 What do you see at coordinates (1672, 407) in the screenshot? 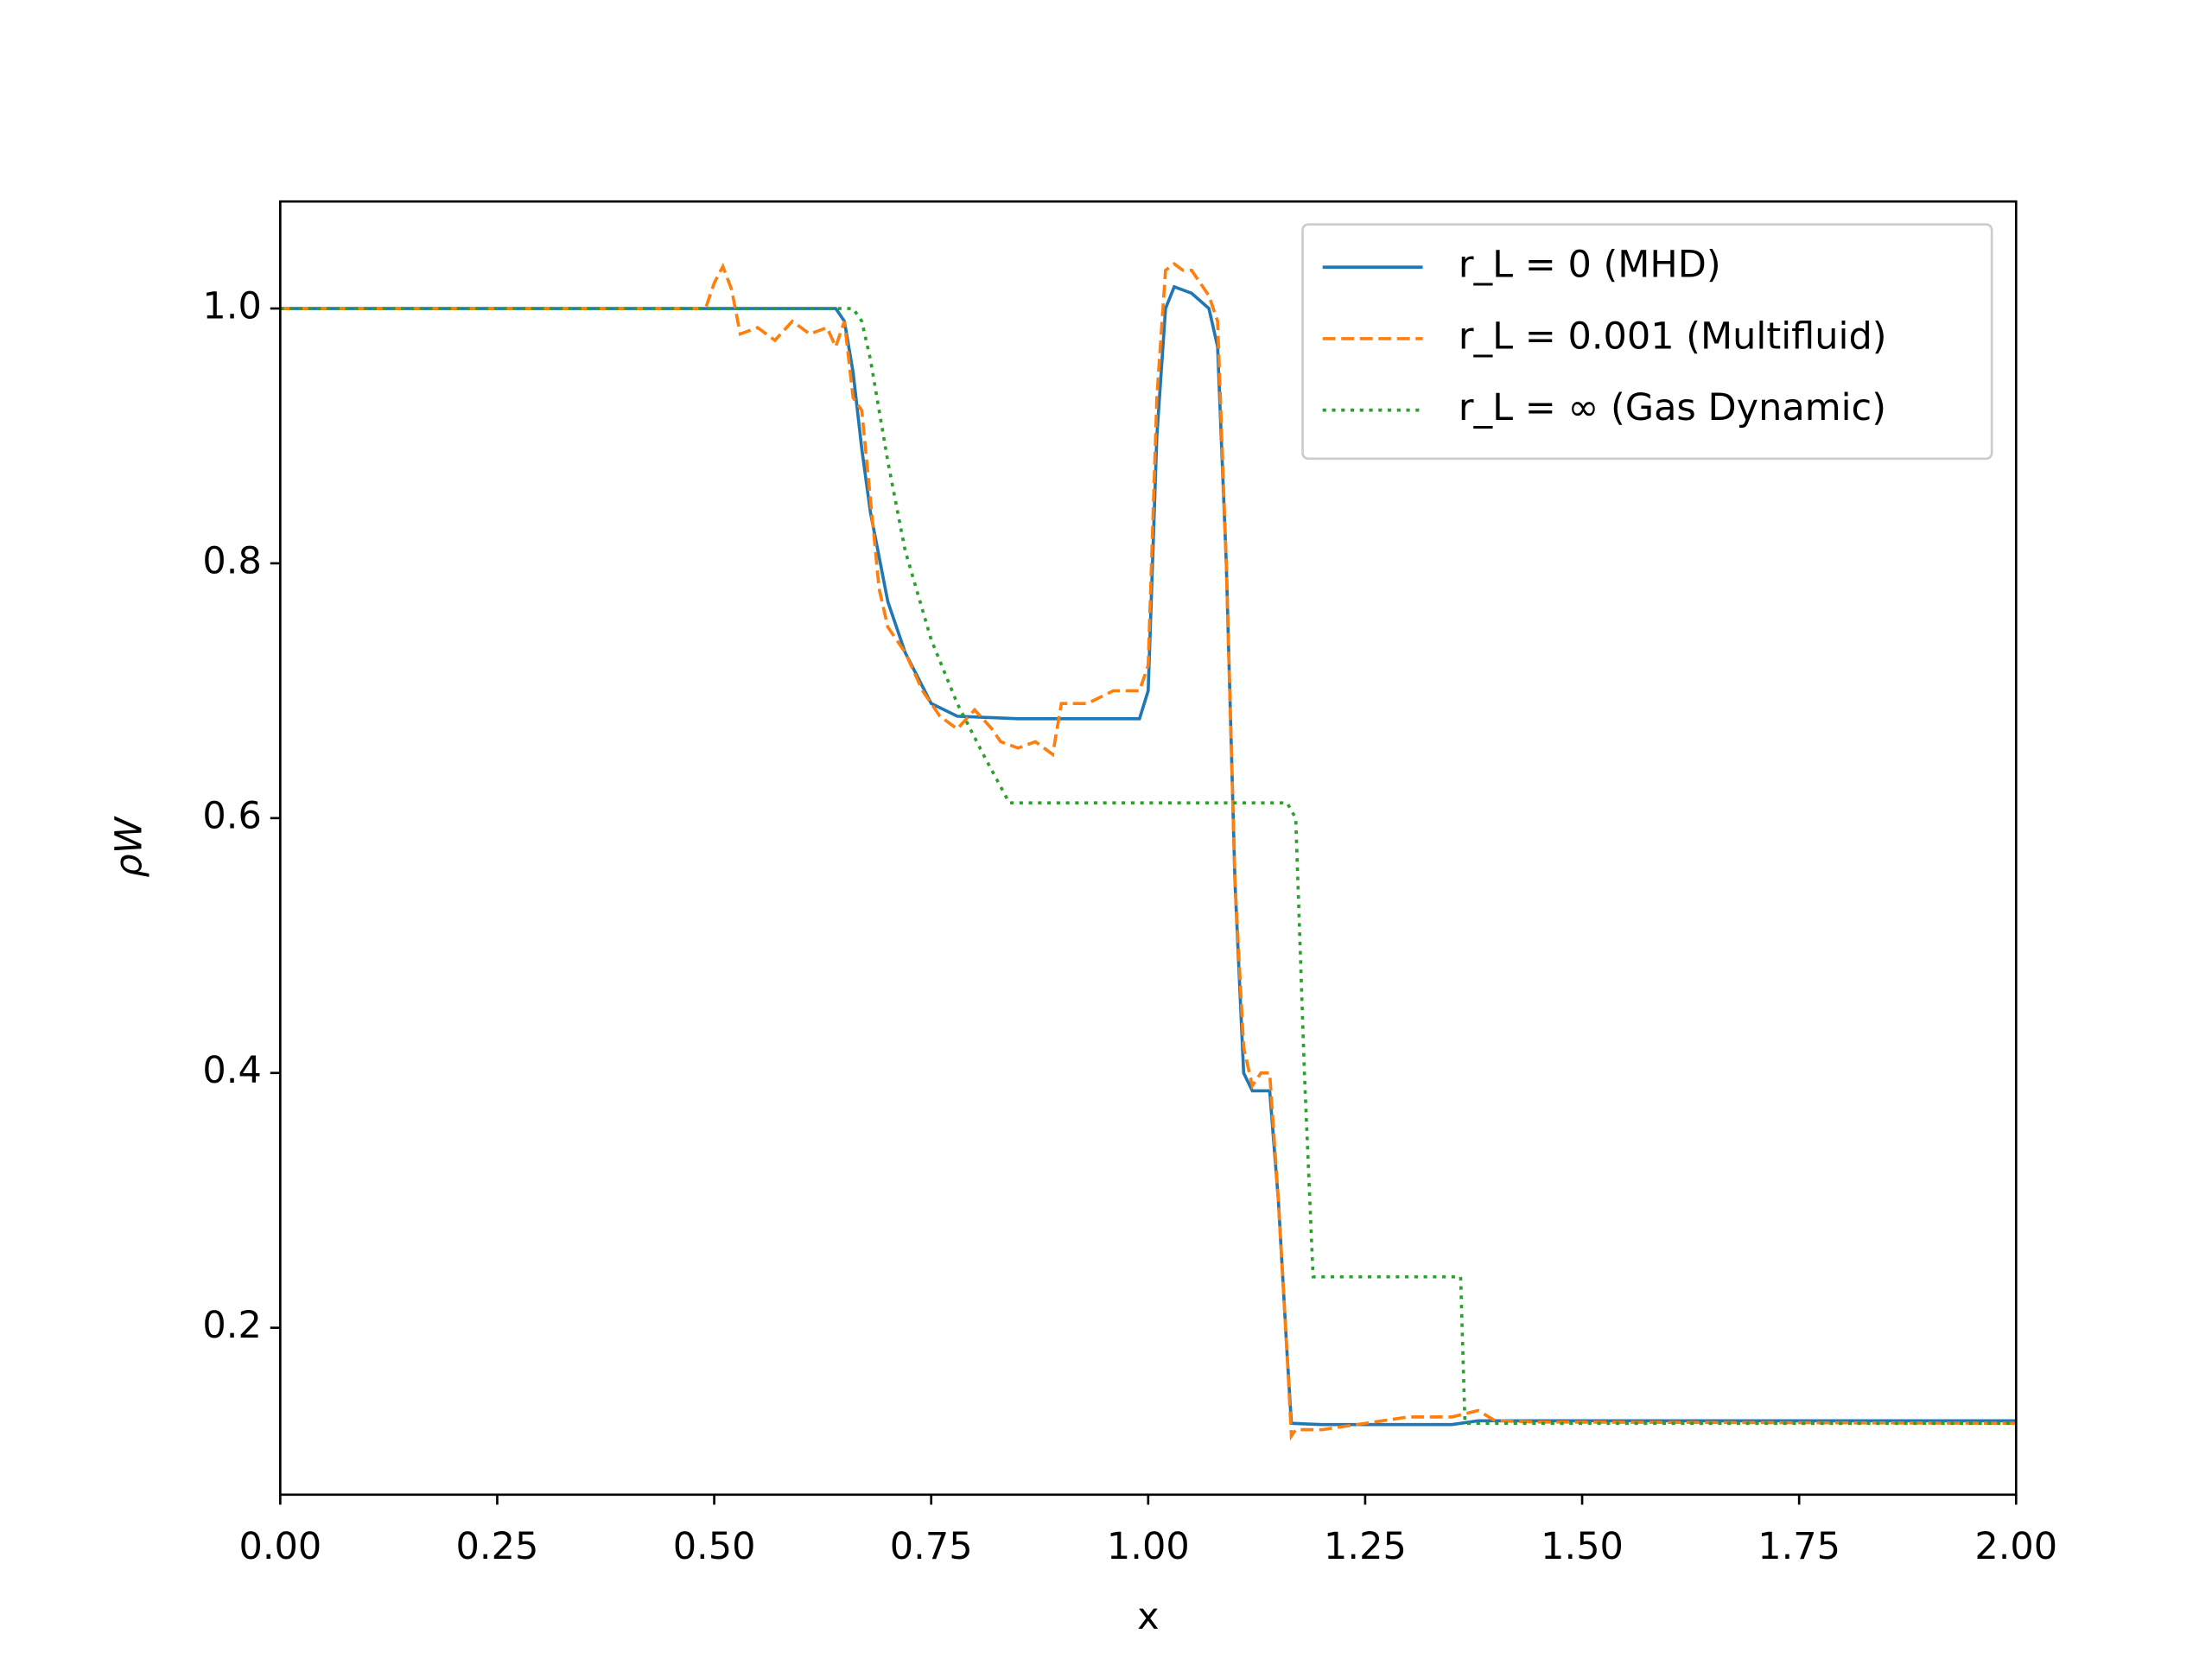
I see `legend-label: r_L = ∞ (Gas Dynamic)` at bounding box center [1672, 407].